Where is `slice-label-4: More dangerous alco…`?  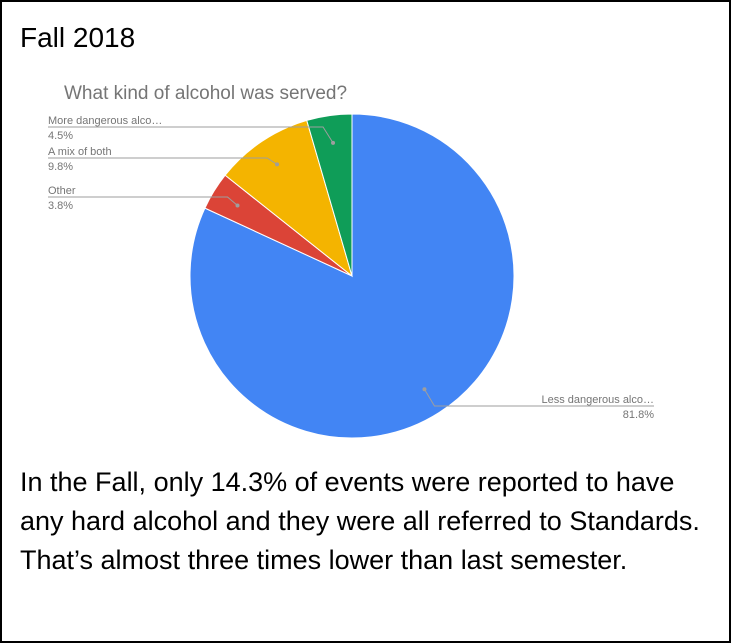
slice-label-4: More dangerous alco… is located at coordinates (105, 121).